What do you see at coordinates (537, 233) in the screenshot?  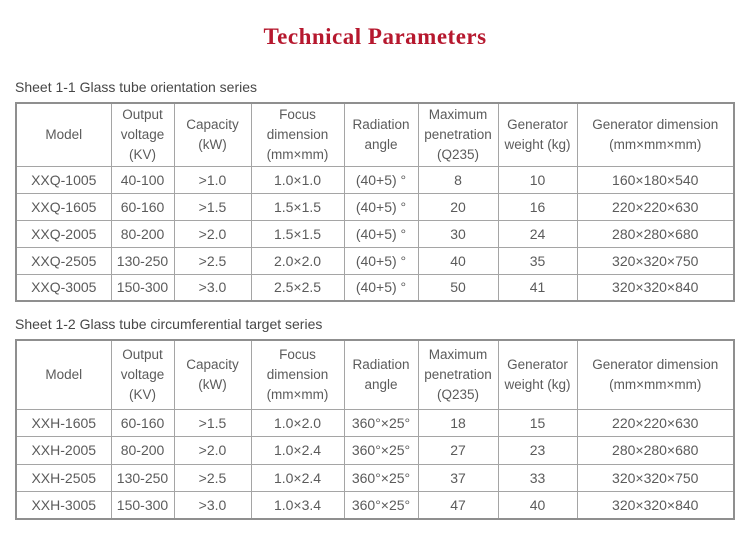 I see `value-cell: 24` at bounding box center [537, 233].